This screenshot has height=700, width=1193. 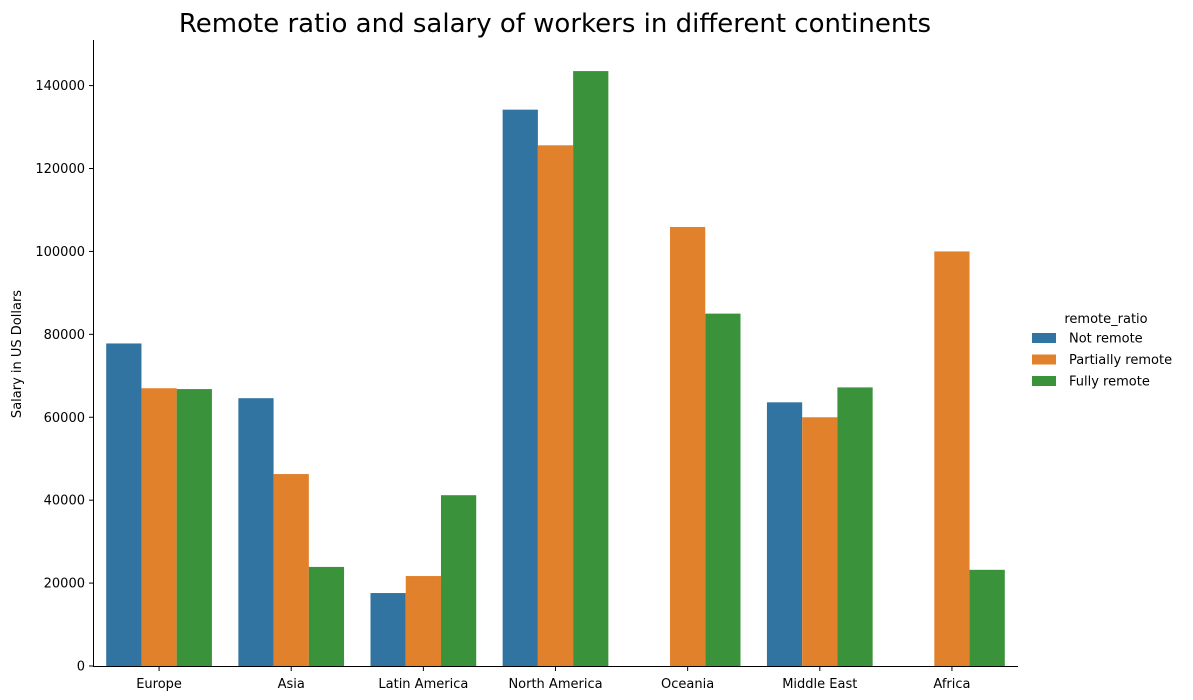 What do you see at coordinates (326, 616) in the screenshot?
I see `bar-asia-fully-remote` at bounding box center [326, 616].